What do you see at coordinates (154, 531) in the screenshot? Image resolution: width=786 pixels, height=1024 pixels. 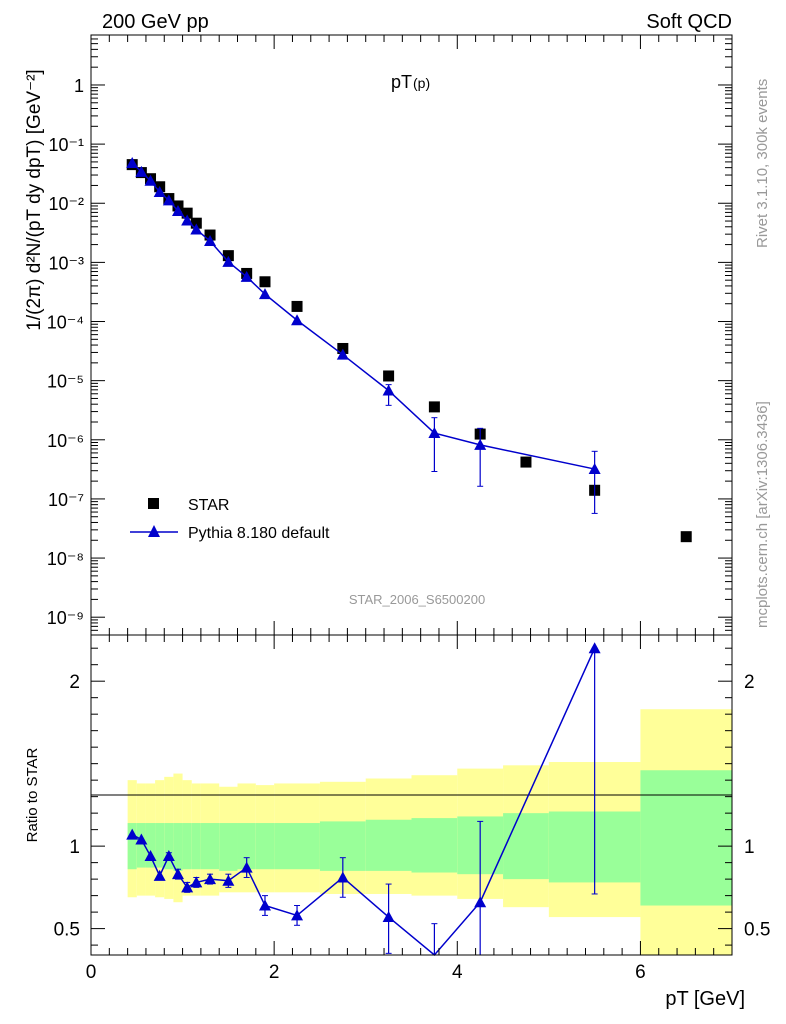 I see `legend-mc-marker` at bounding box center [154, 531].